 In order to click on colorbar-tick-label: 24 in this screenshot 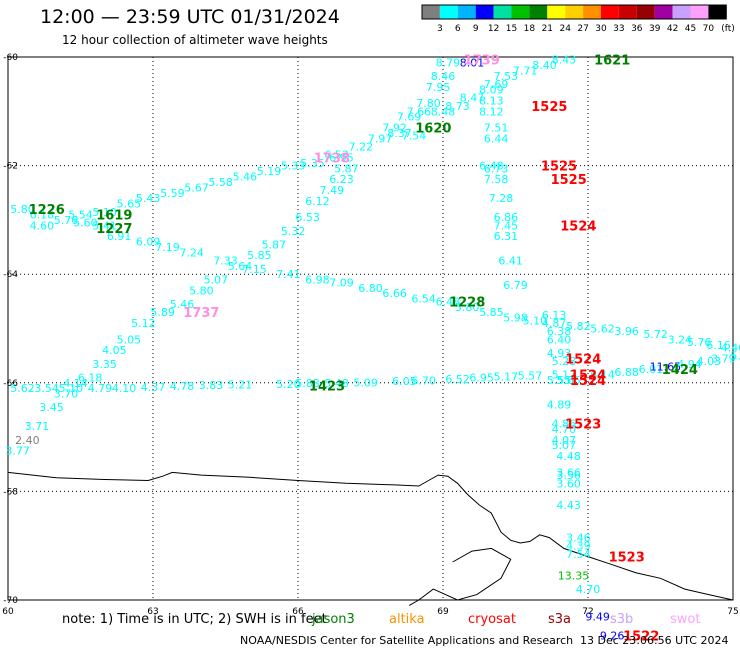, I will do `click(565, 29)`.